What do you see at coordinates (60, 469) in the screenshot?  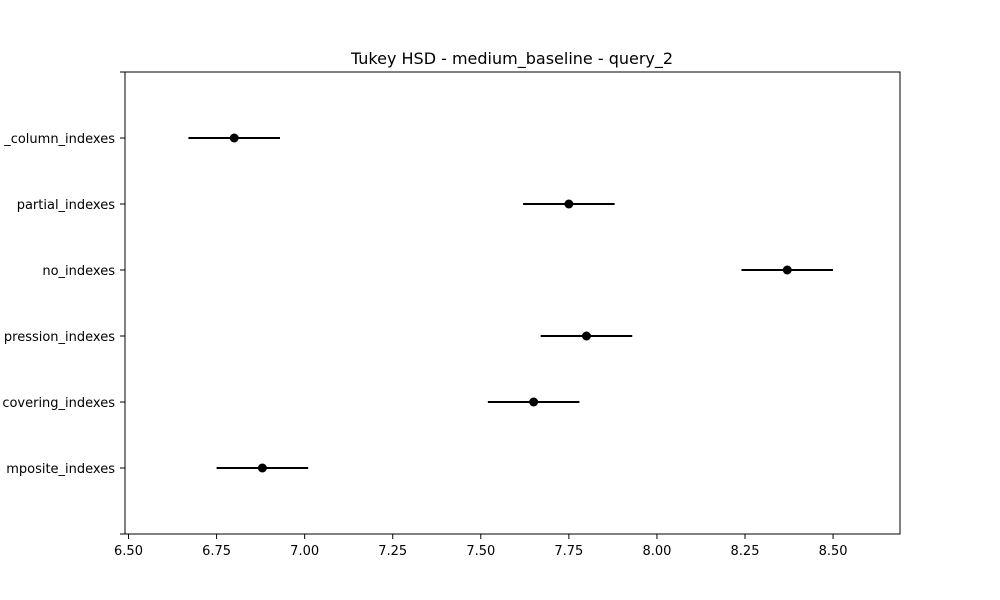 I see `y-tick-label: mposite_indexes` at bounding box center [60, 469].